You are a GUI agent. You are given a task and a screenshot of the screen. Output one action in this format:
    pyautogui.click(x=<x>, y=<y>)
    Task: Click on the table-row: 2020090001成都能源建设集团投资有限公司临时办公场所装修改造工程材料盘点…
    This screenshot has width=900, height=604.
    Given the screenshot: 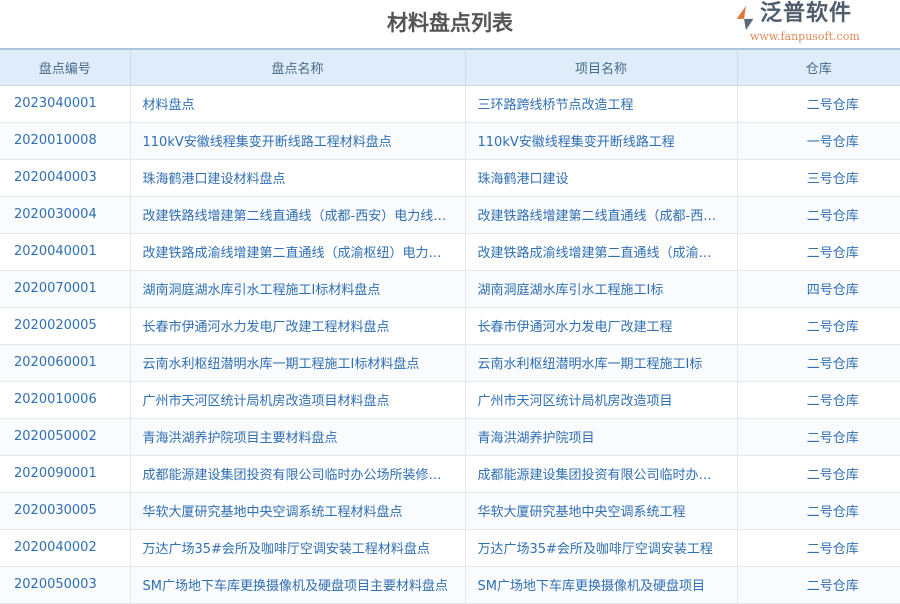 What is the action you would take?
    pyautogui.click(x=450, y=473)
    